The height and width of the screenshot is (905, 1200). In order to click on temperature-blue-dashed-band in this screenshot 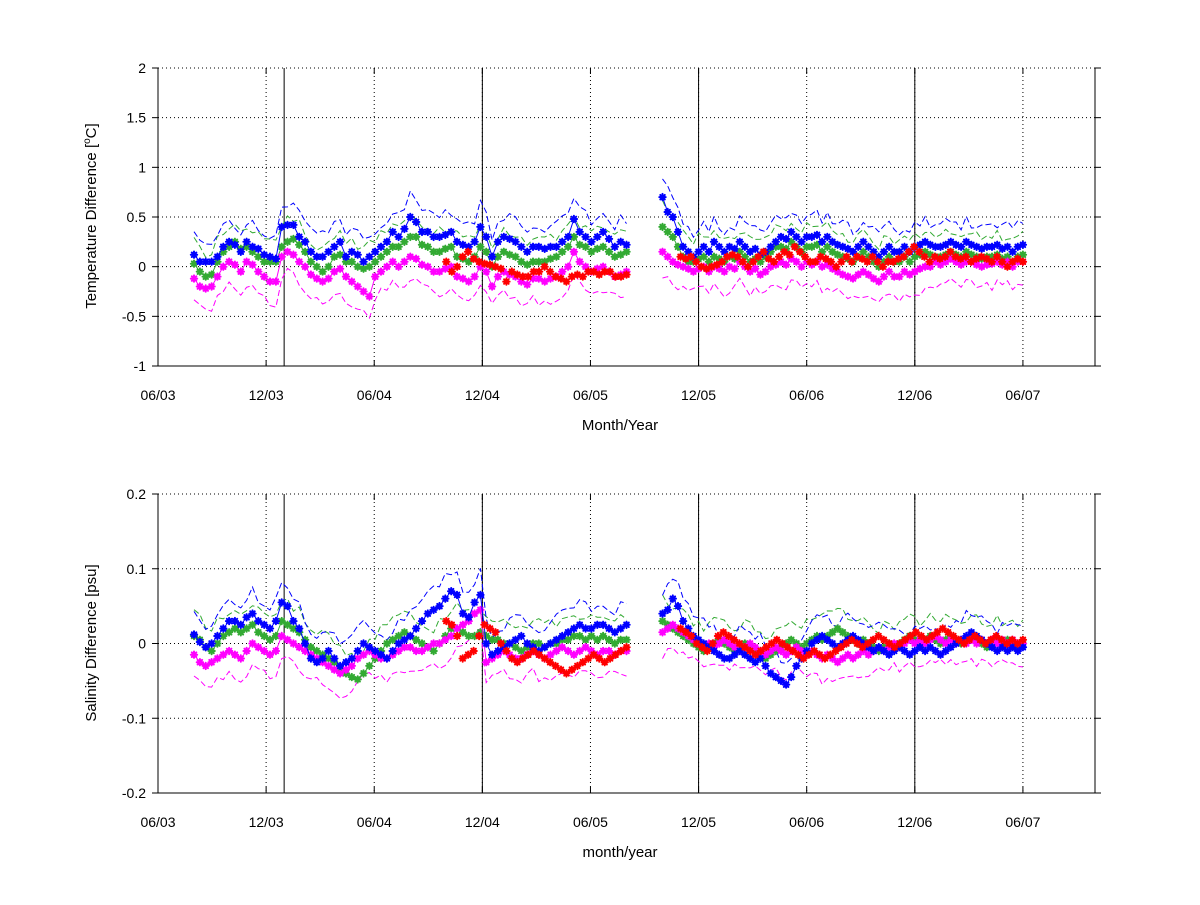, I will do `click(410, 217)`.